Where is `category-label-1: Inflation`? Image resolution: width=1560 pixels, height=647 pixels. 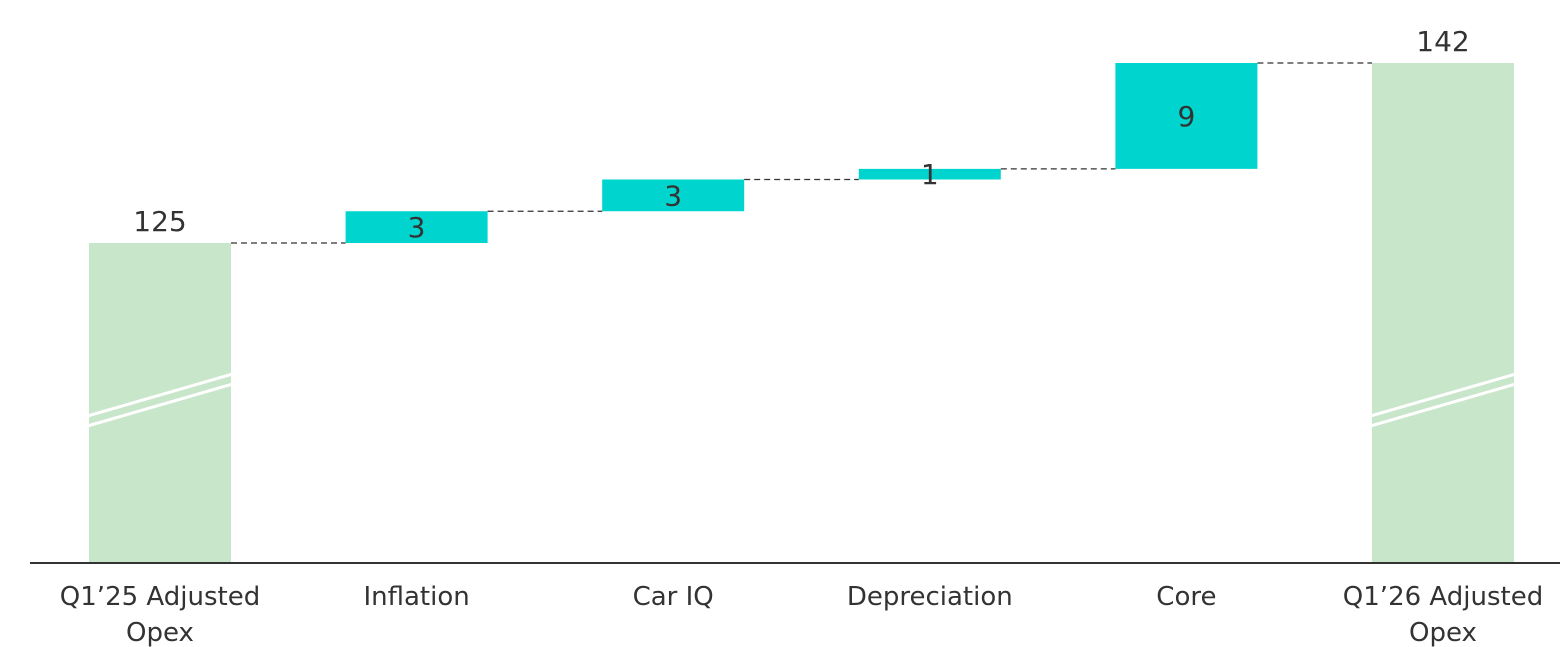 category-label-1: Inflation is located at coordinates (416, 597).